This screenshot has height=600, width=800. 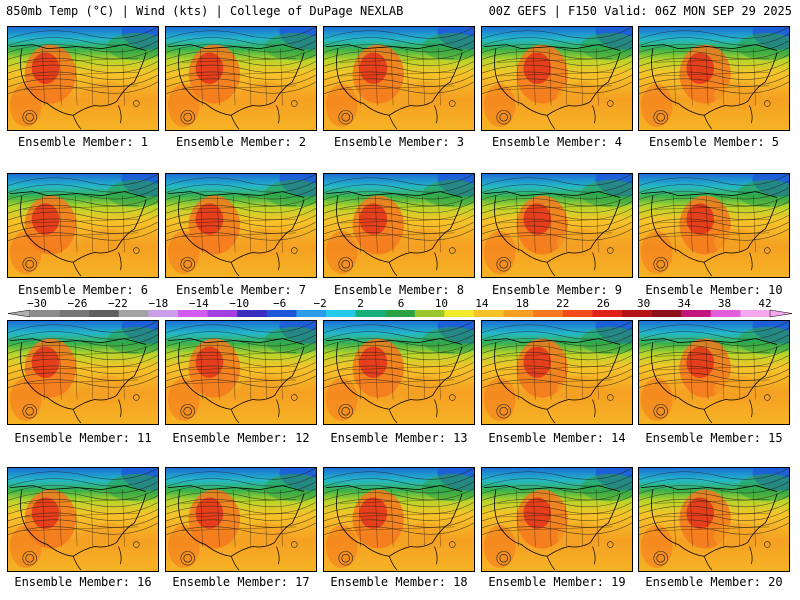 What do you see at coordinates (522, 303) in the screenshot?
I see `colorbar-tick-label: 18` at bounding box center [522, 303].